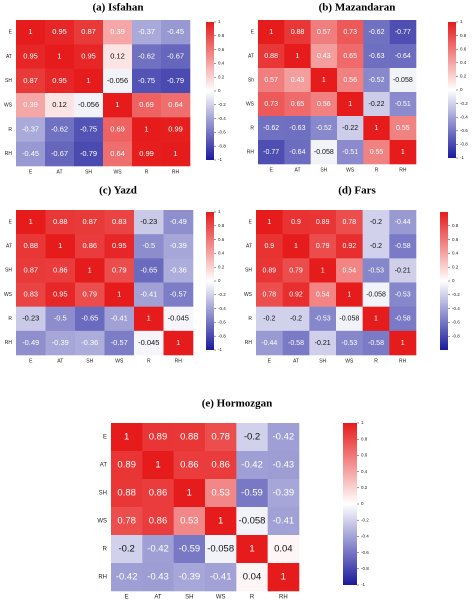  I want to click on cell-label: 0.53, so click(220, 493).